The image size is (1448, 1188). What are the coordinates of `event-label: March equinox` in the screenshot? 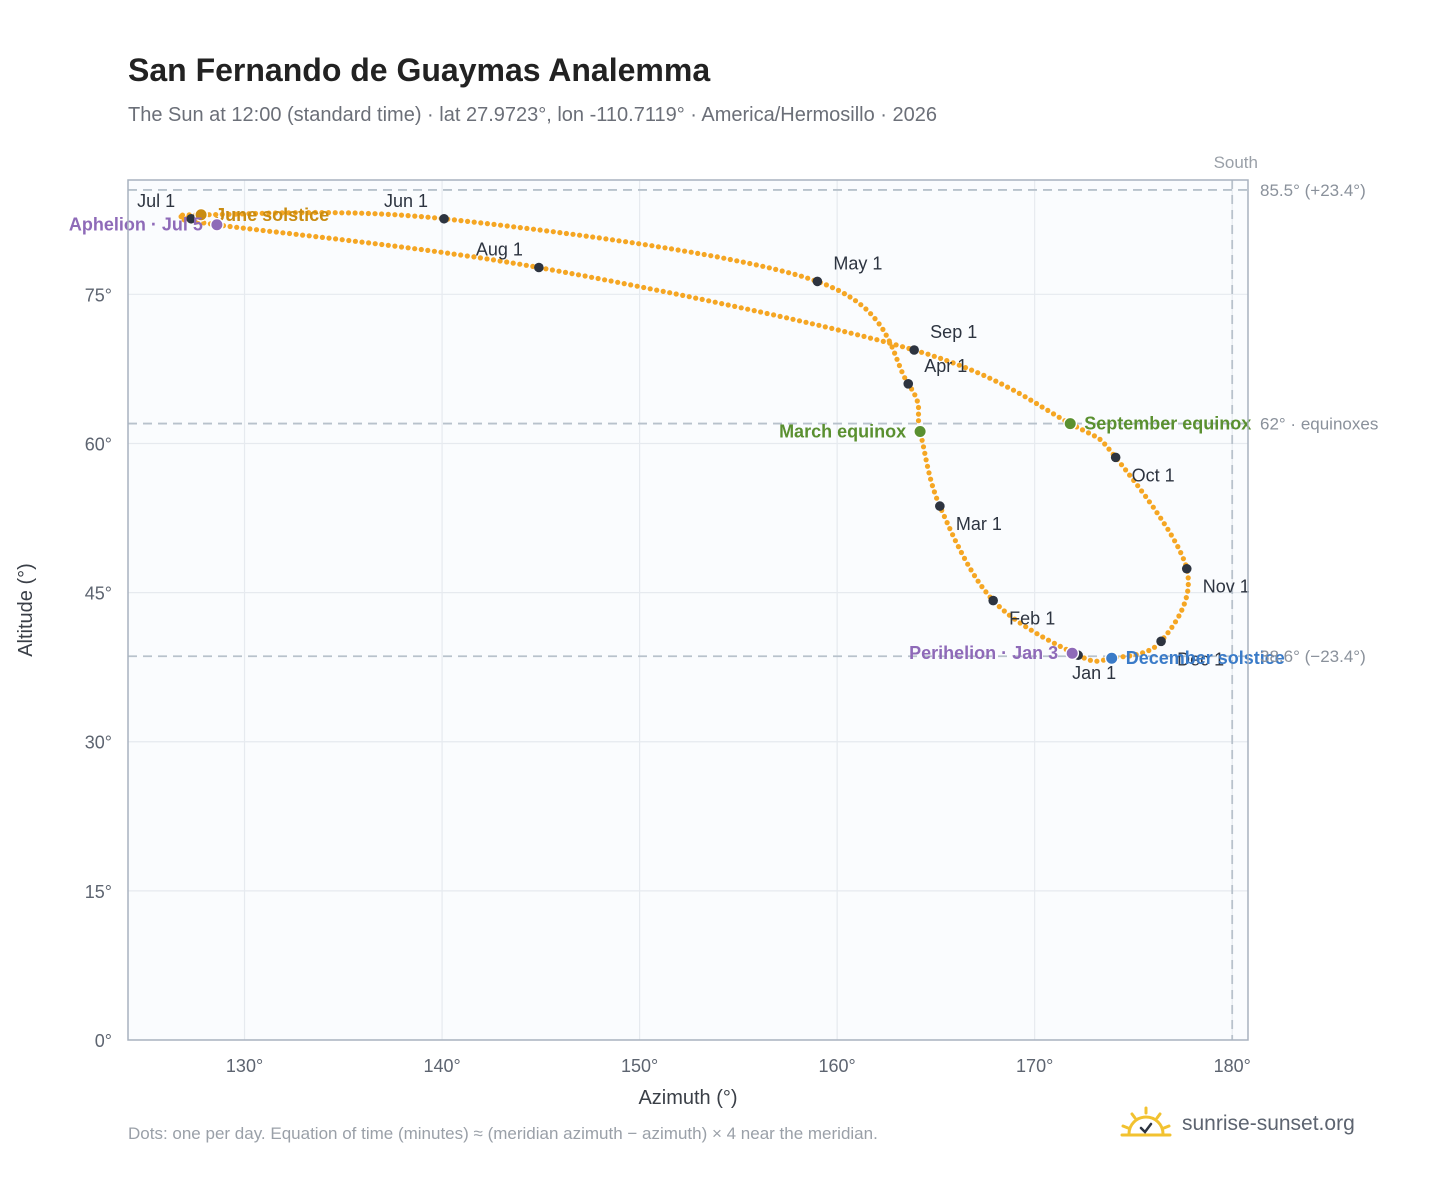 It's located at (842, 432).